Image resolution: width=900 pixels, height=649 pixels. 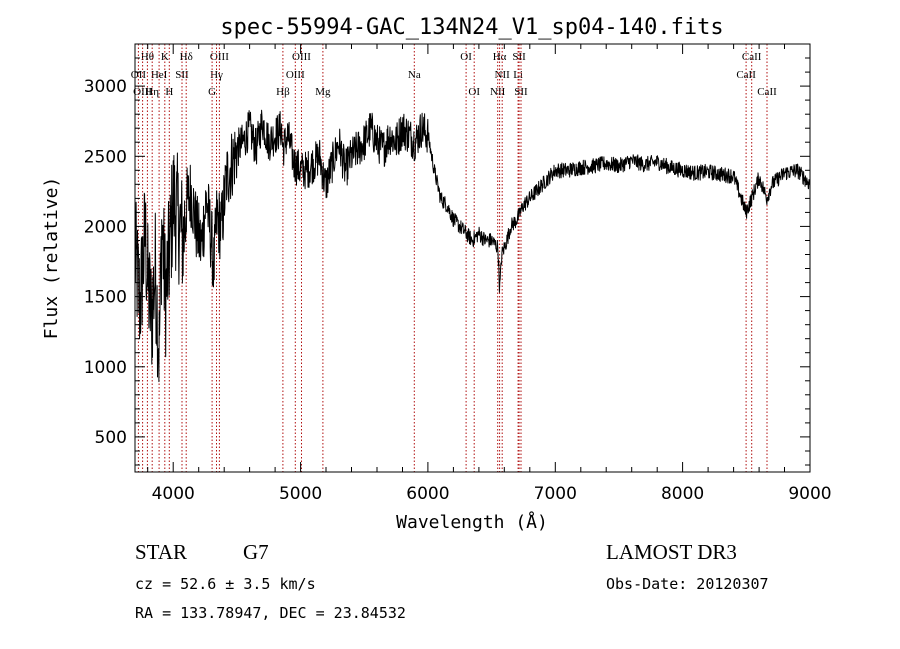 What do you see at coordinates (147, 57) in the screenshot?
I see `line-label: Hθ` at bounding box center [147, 57].